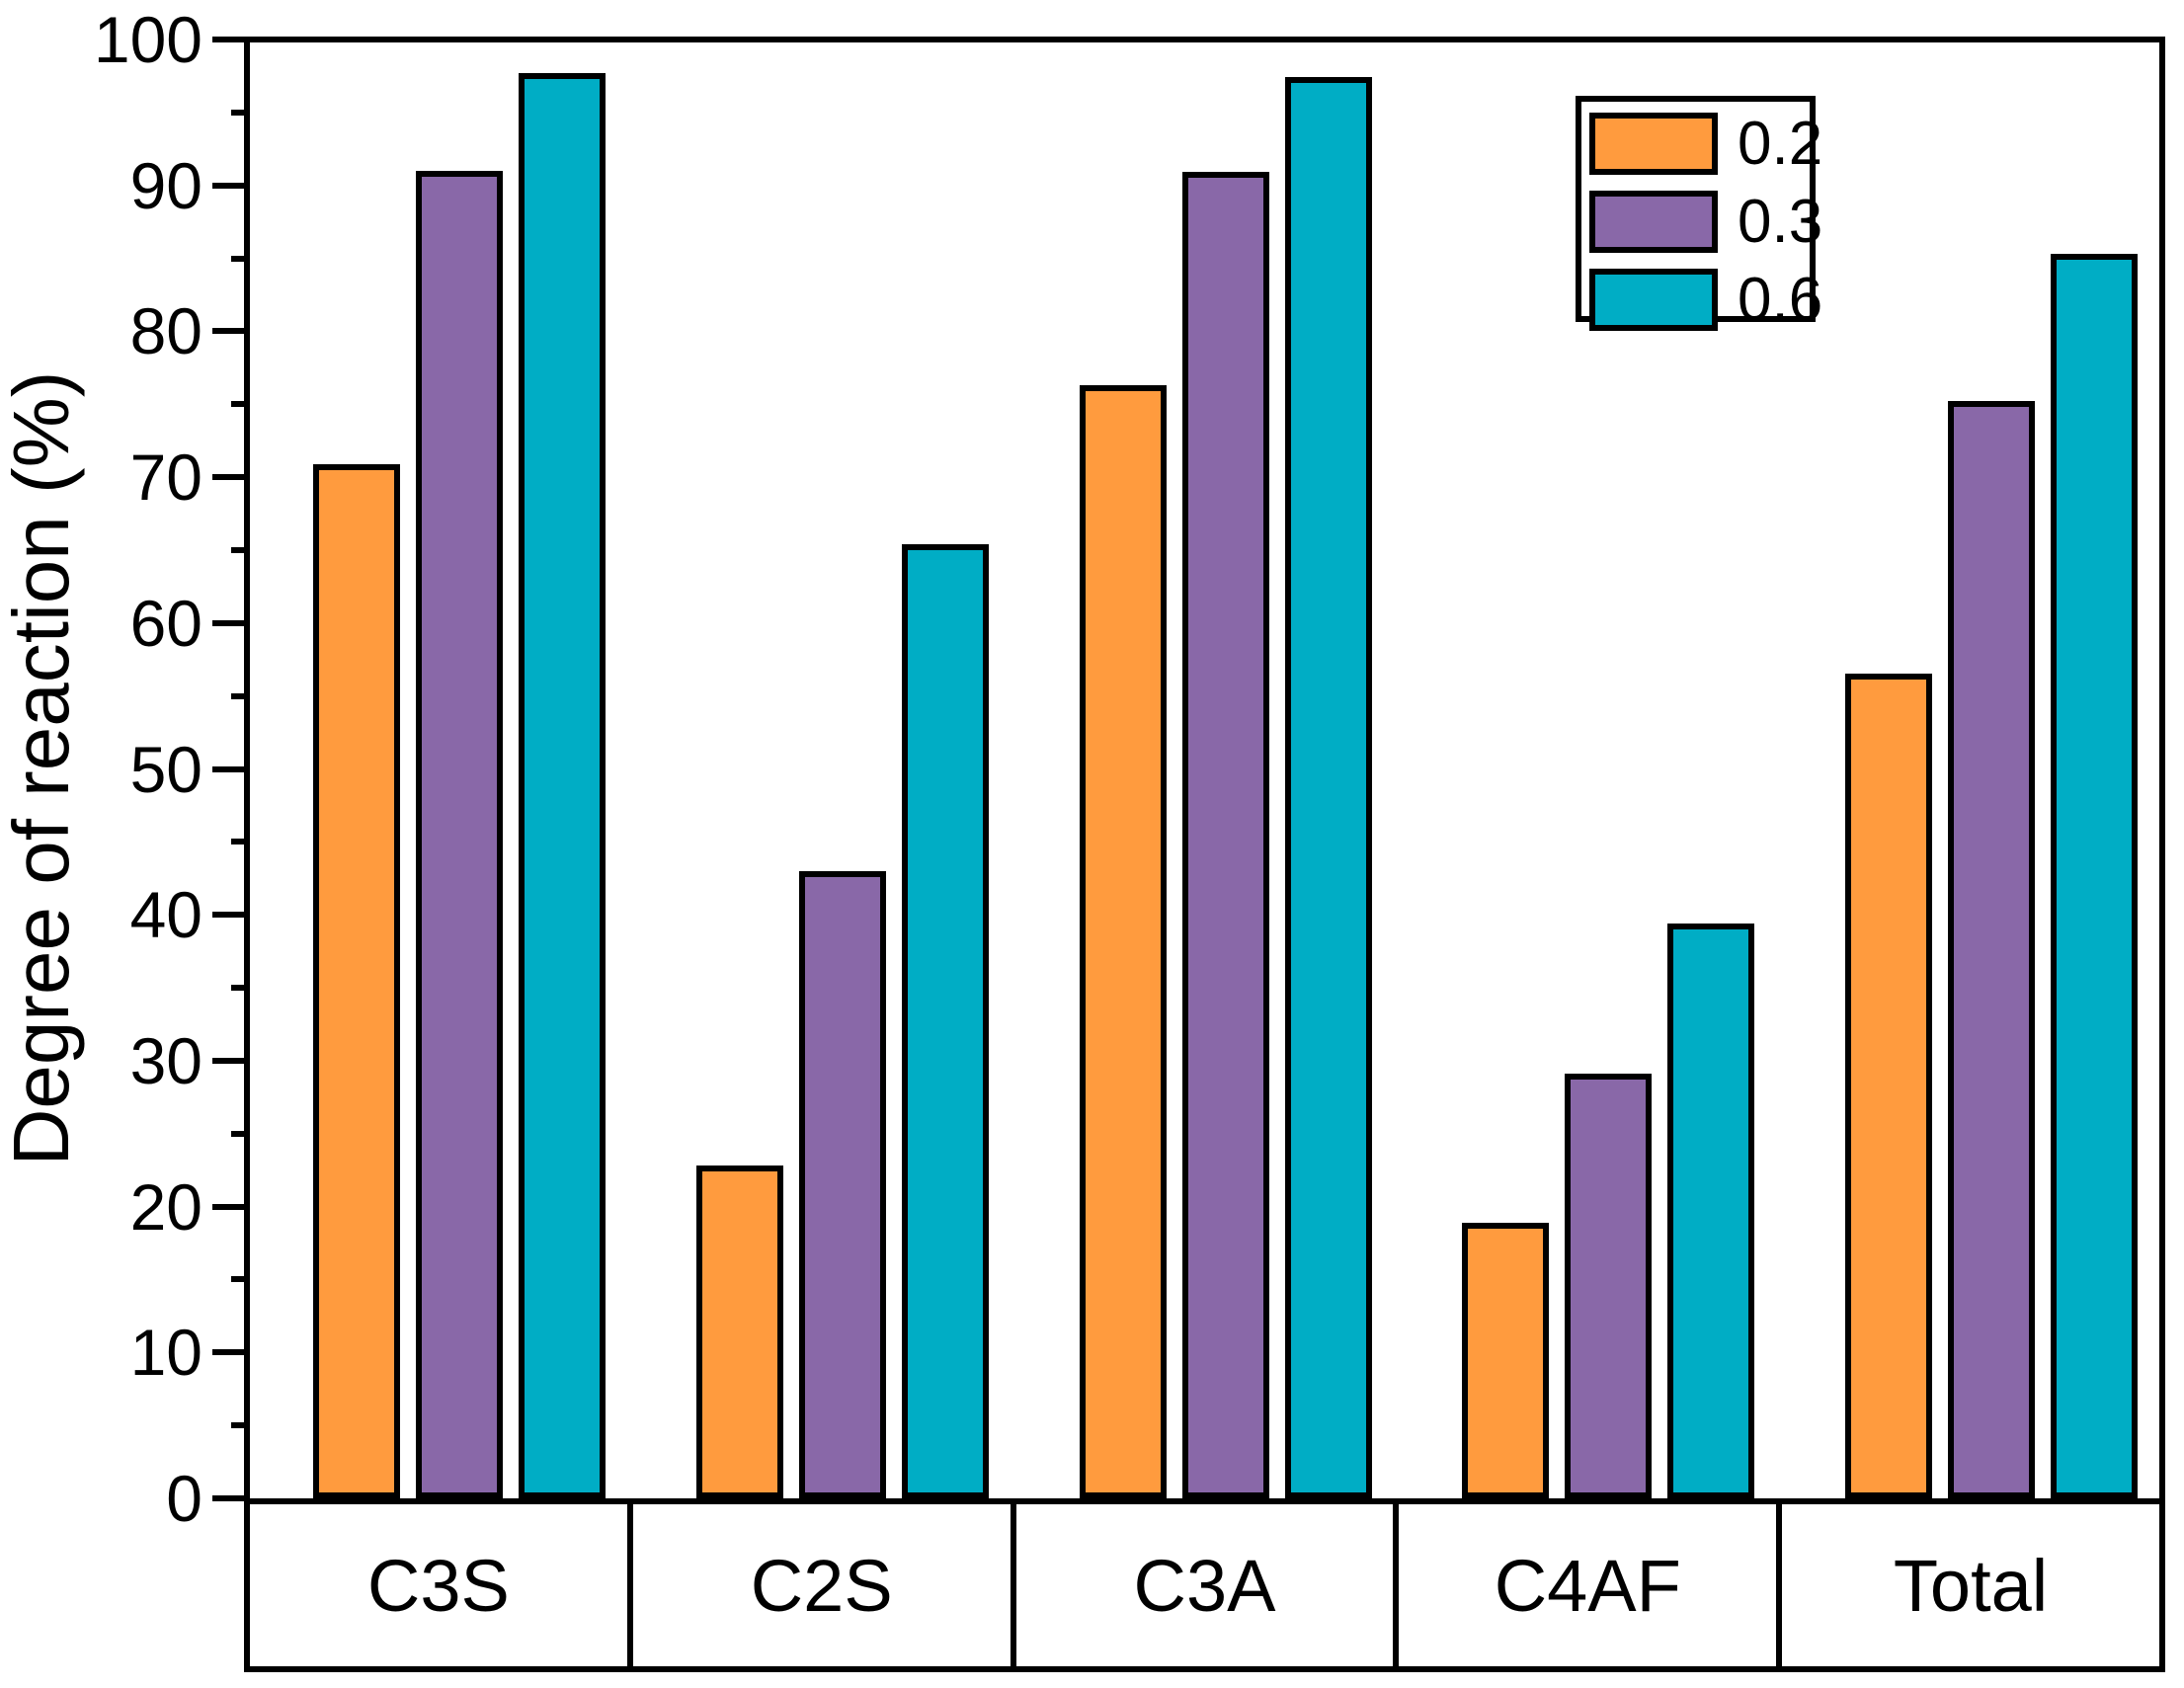  Describe the element at coordinates (945, 1021) in the screenshot. I see `bar-c2s-series-0.6` at that location.